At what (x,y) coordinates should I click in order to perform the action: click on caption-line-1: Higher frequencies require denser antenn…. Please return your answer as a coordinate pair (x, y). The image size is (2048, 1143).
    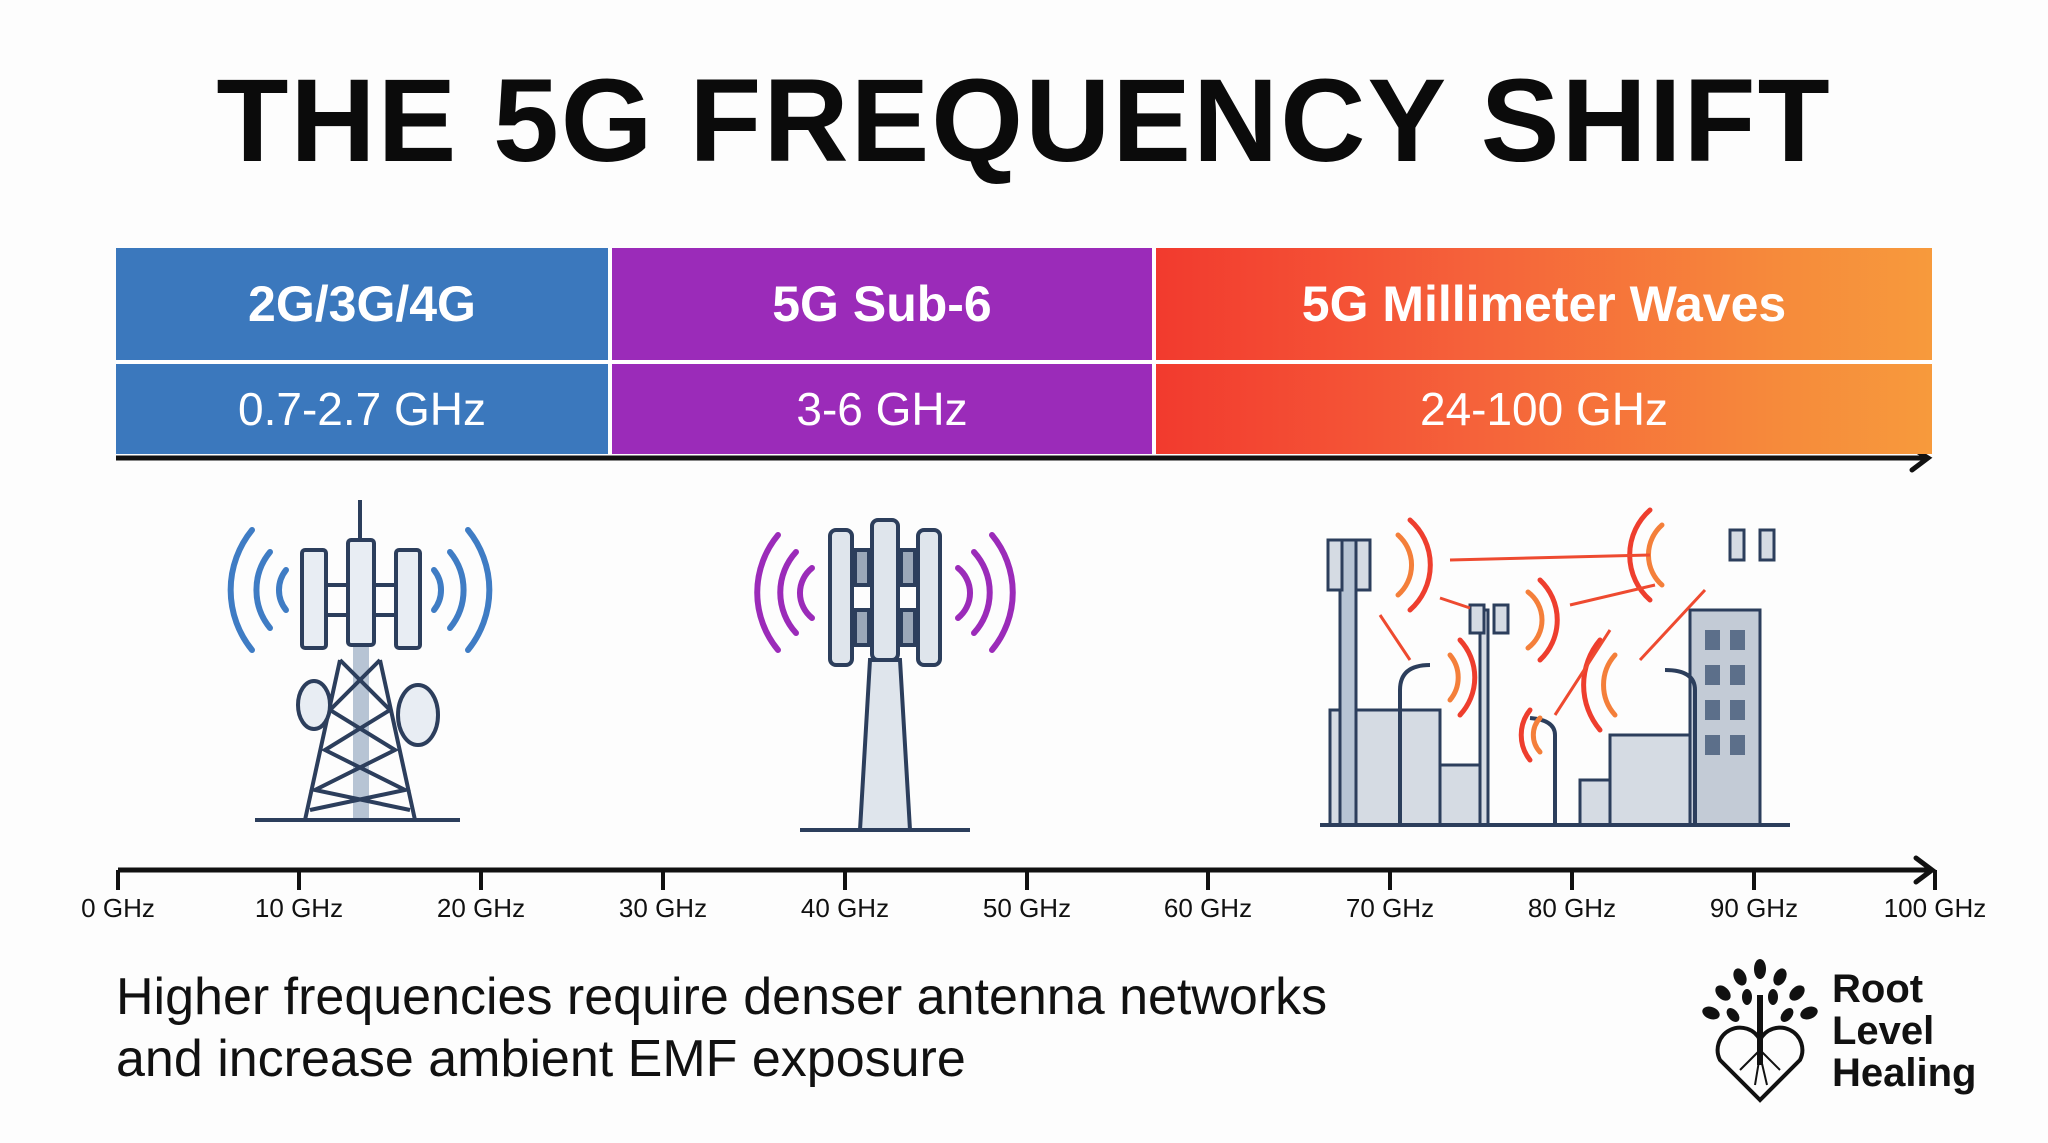
    Looking at the image, I should click on (722, 997).